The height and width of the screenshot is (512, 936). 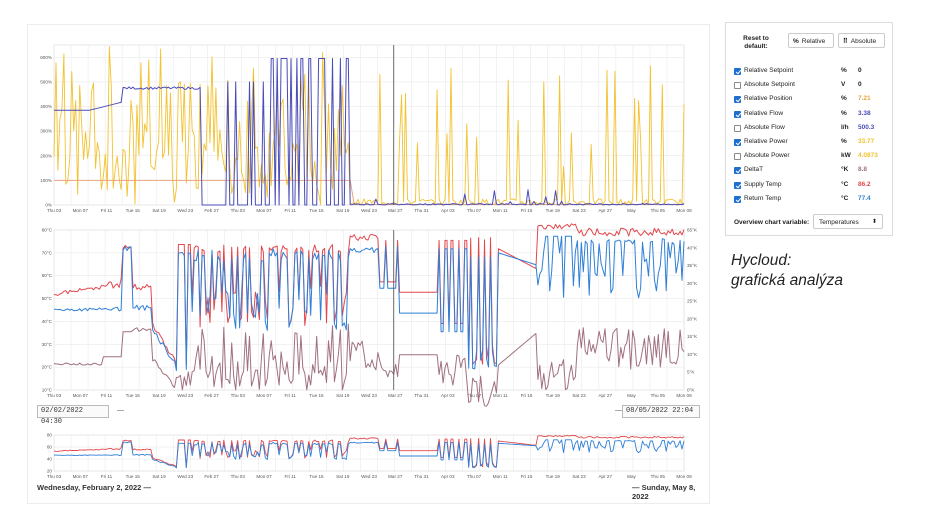 What do you see at coordinates (809, 199) in the screenshot?
I see `variable-row: Return Temp °C 77.4` at bounding box center [809, 199].